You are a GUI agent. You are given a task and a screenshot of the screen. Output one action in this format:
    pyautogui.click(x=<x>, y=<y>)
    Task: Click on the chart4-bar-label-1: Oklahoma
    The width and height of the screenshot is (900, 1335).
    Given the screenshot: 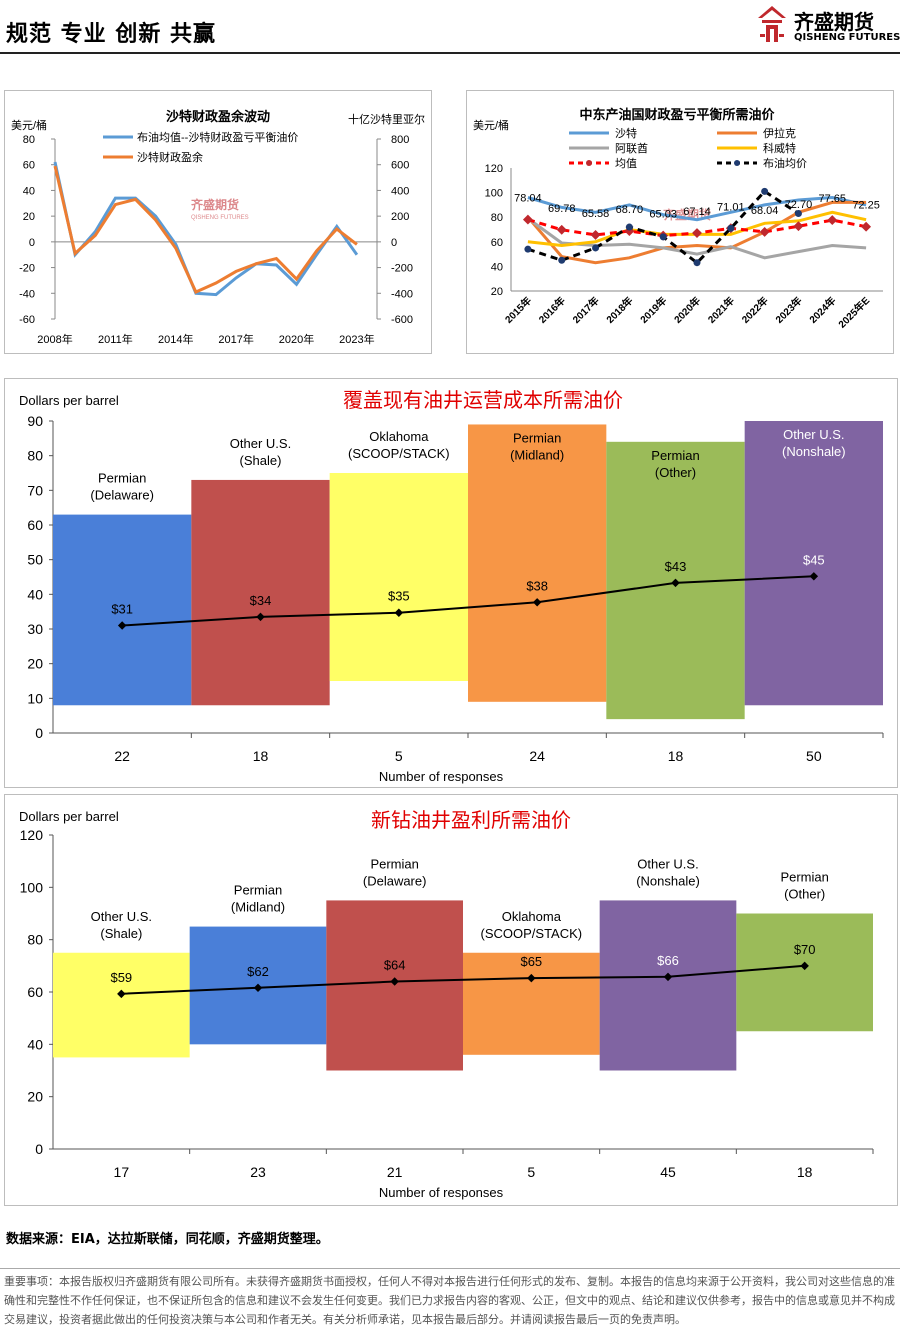 What is the action you would take?
    pyautogui.click(x=532, y=916)
    